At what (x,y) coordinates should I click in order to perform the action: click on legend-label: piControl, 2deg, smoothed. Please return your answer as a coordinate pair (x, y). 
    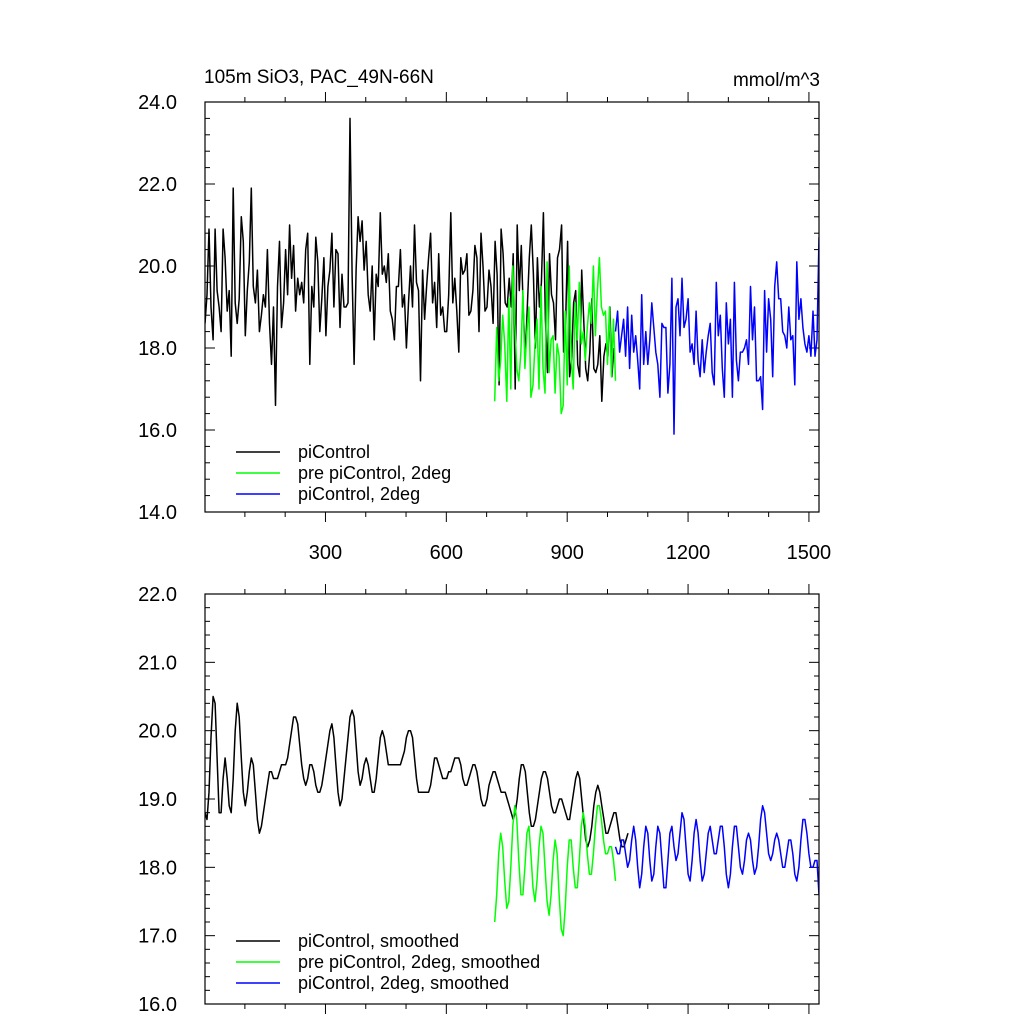
    Looking at the image, I should click on (403, 983).